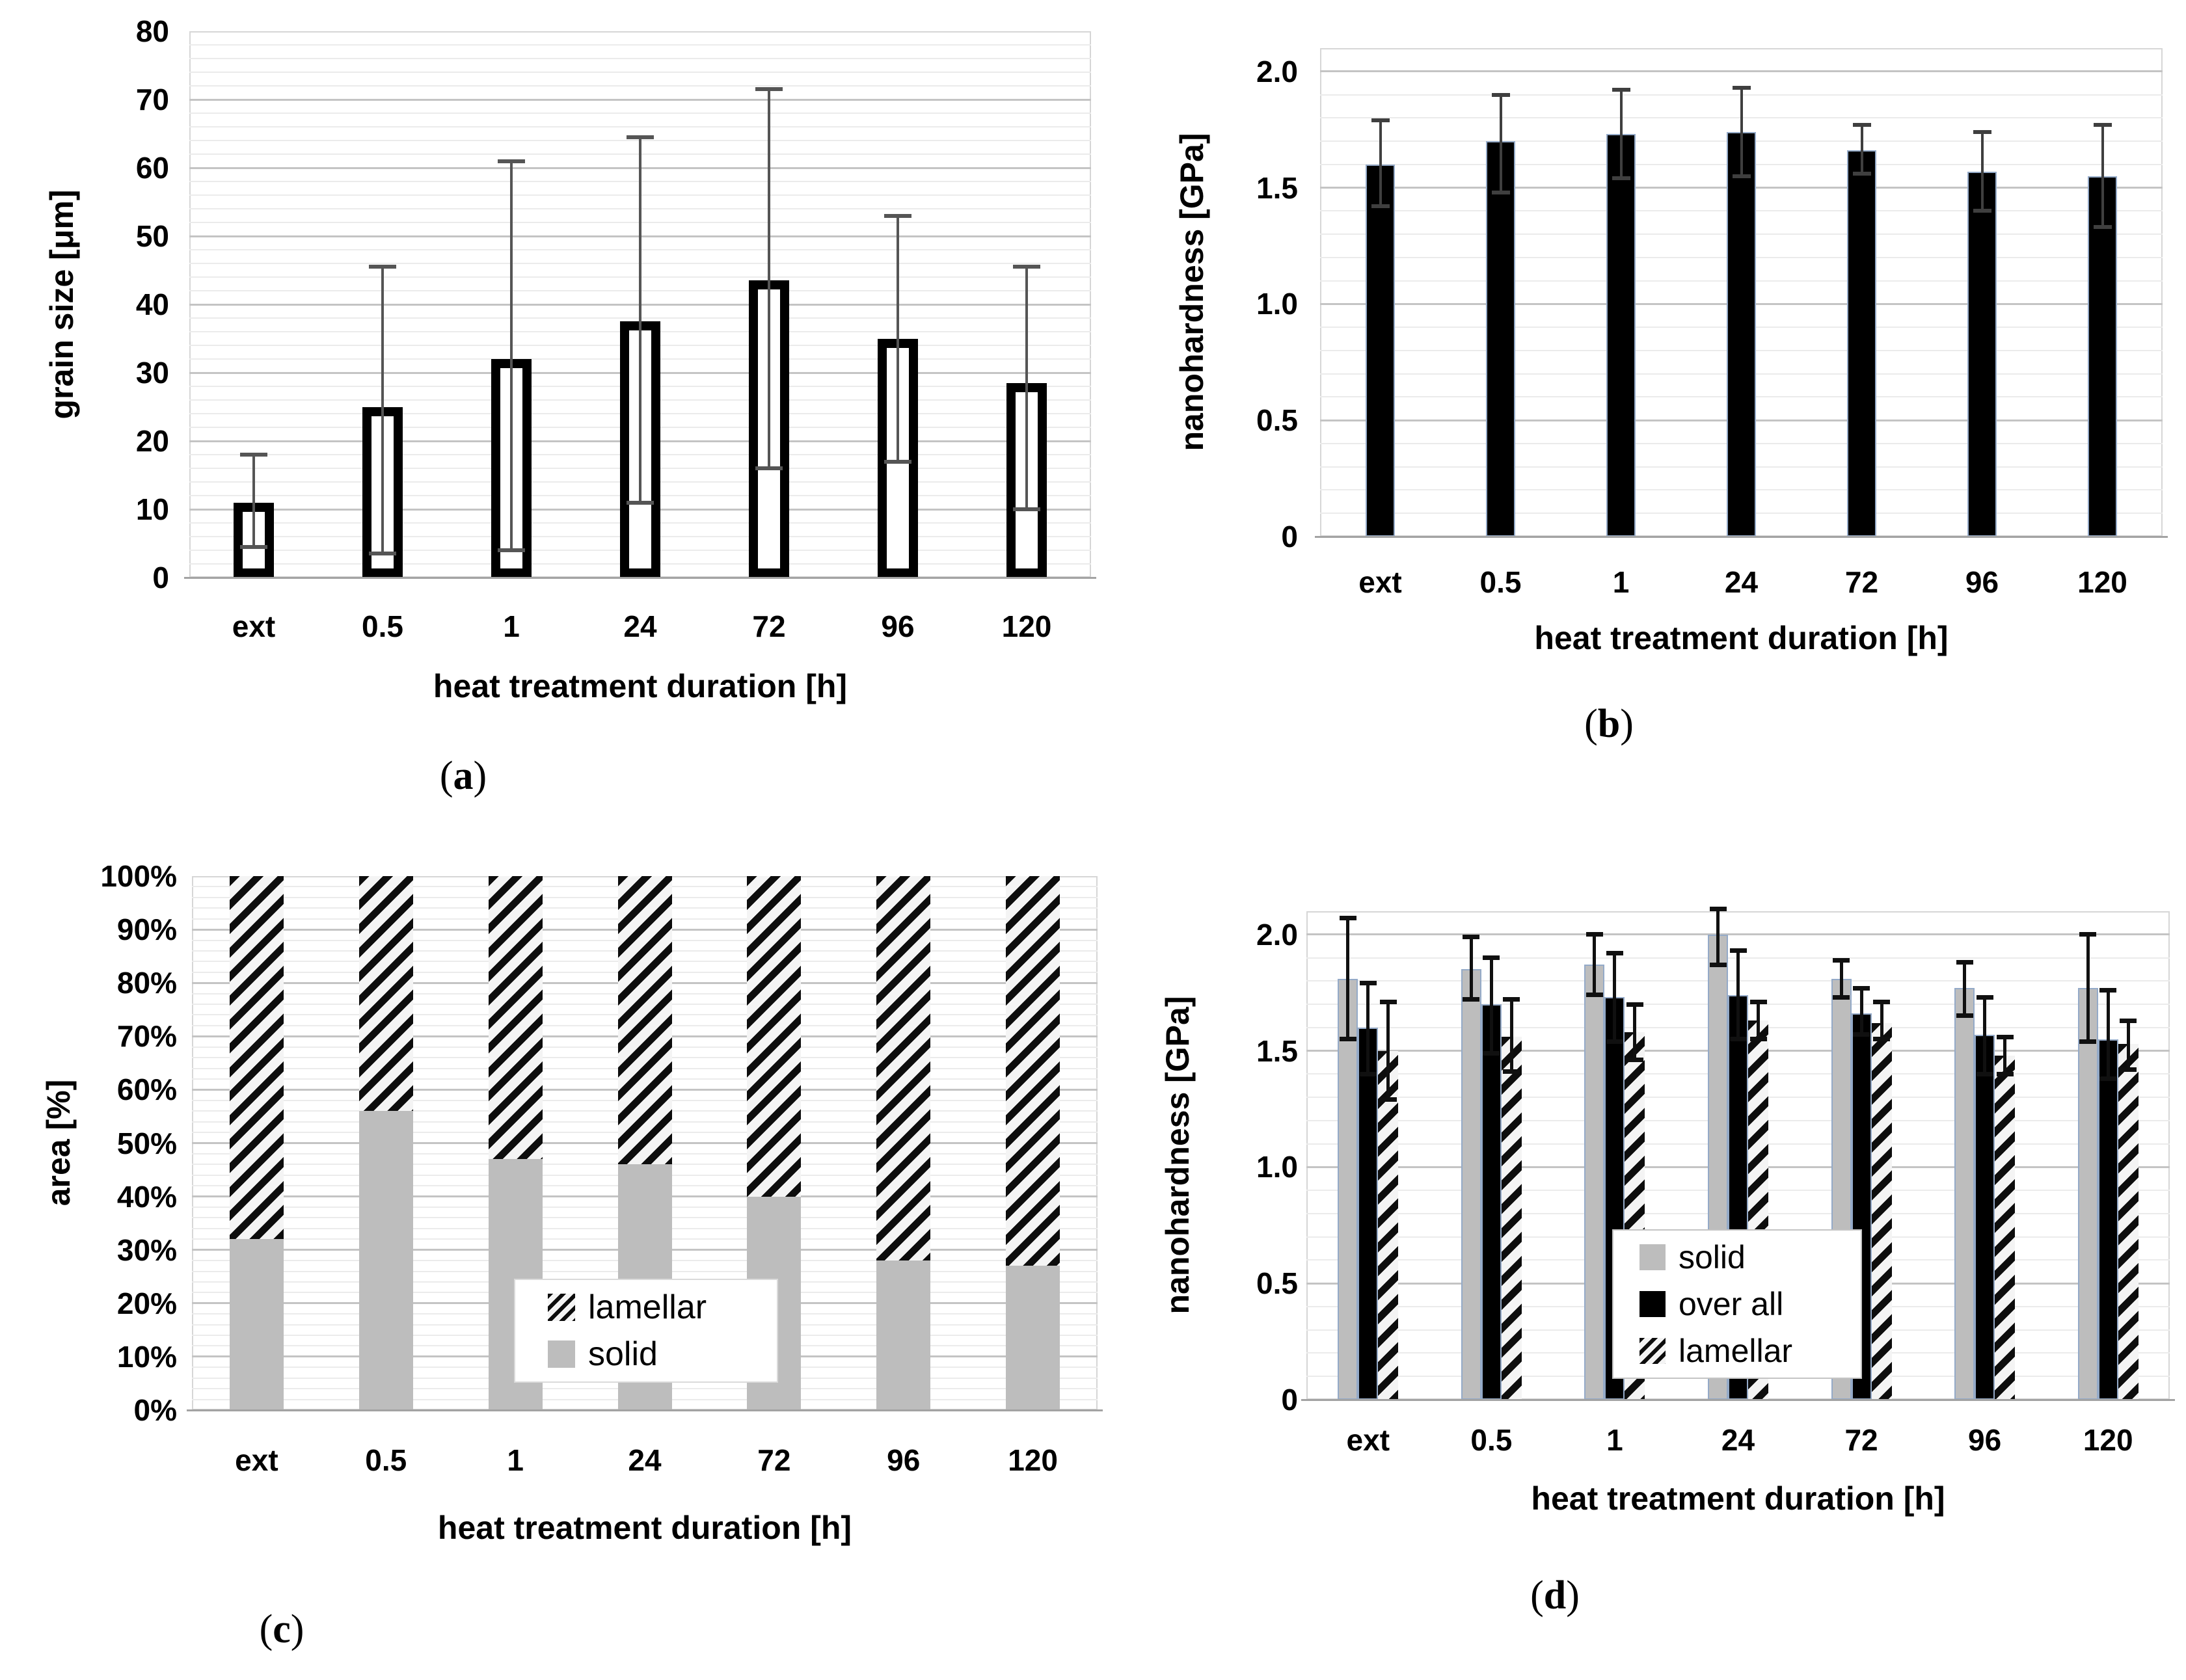 This screenshot has height=1680, width=2186. Describe the element at coordinates (1471, 1184) in the screenshot. I see `bar-solid` at that location.